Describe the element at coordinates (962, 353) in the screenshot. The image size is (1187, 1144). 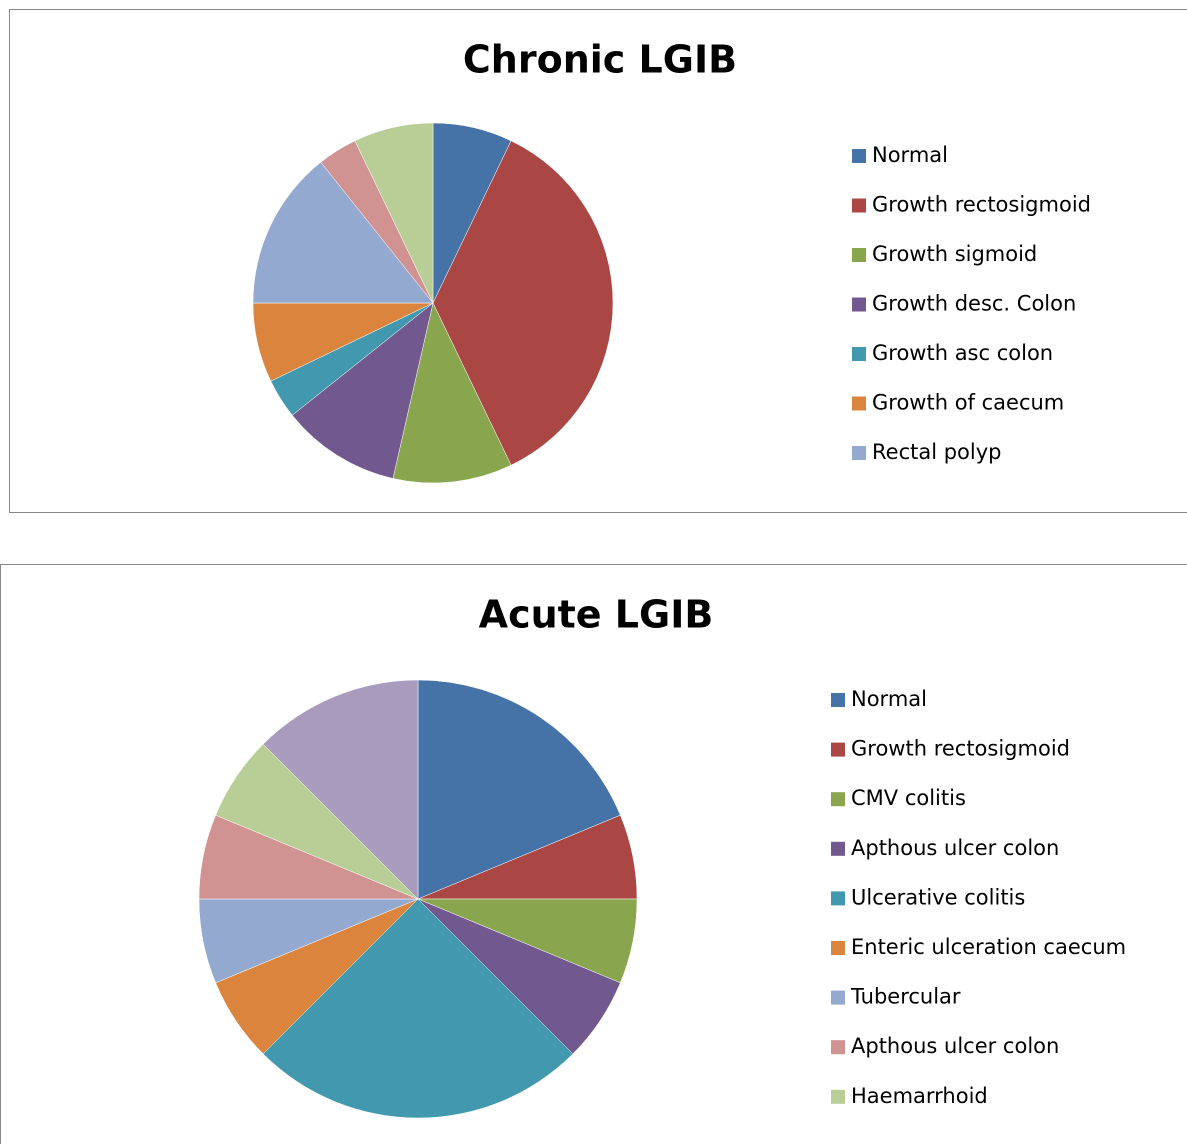
I see `legend-label: Growth asc colon` at that location.